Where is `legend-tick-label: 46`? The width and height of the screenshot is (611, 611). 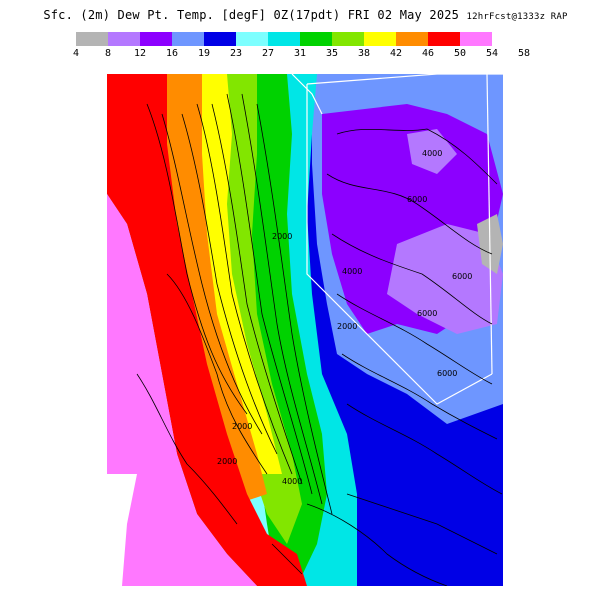 legend-tick-label: 46 is located at coordinates (428, 53).